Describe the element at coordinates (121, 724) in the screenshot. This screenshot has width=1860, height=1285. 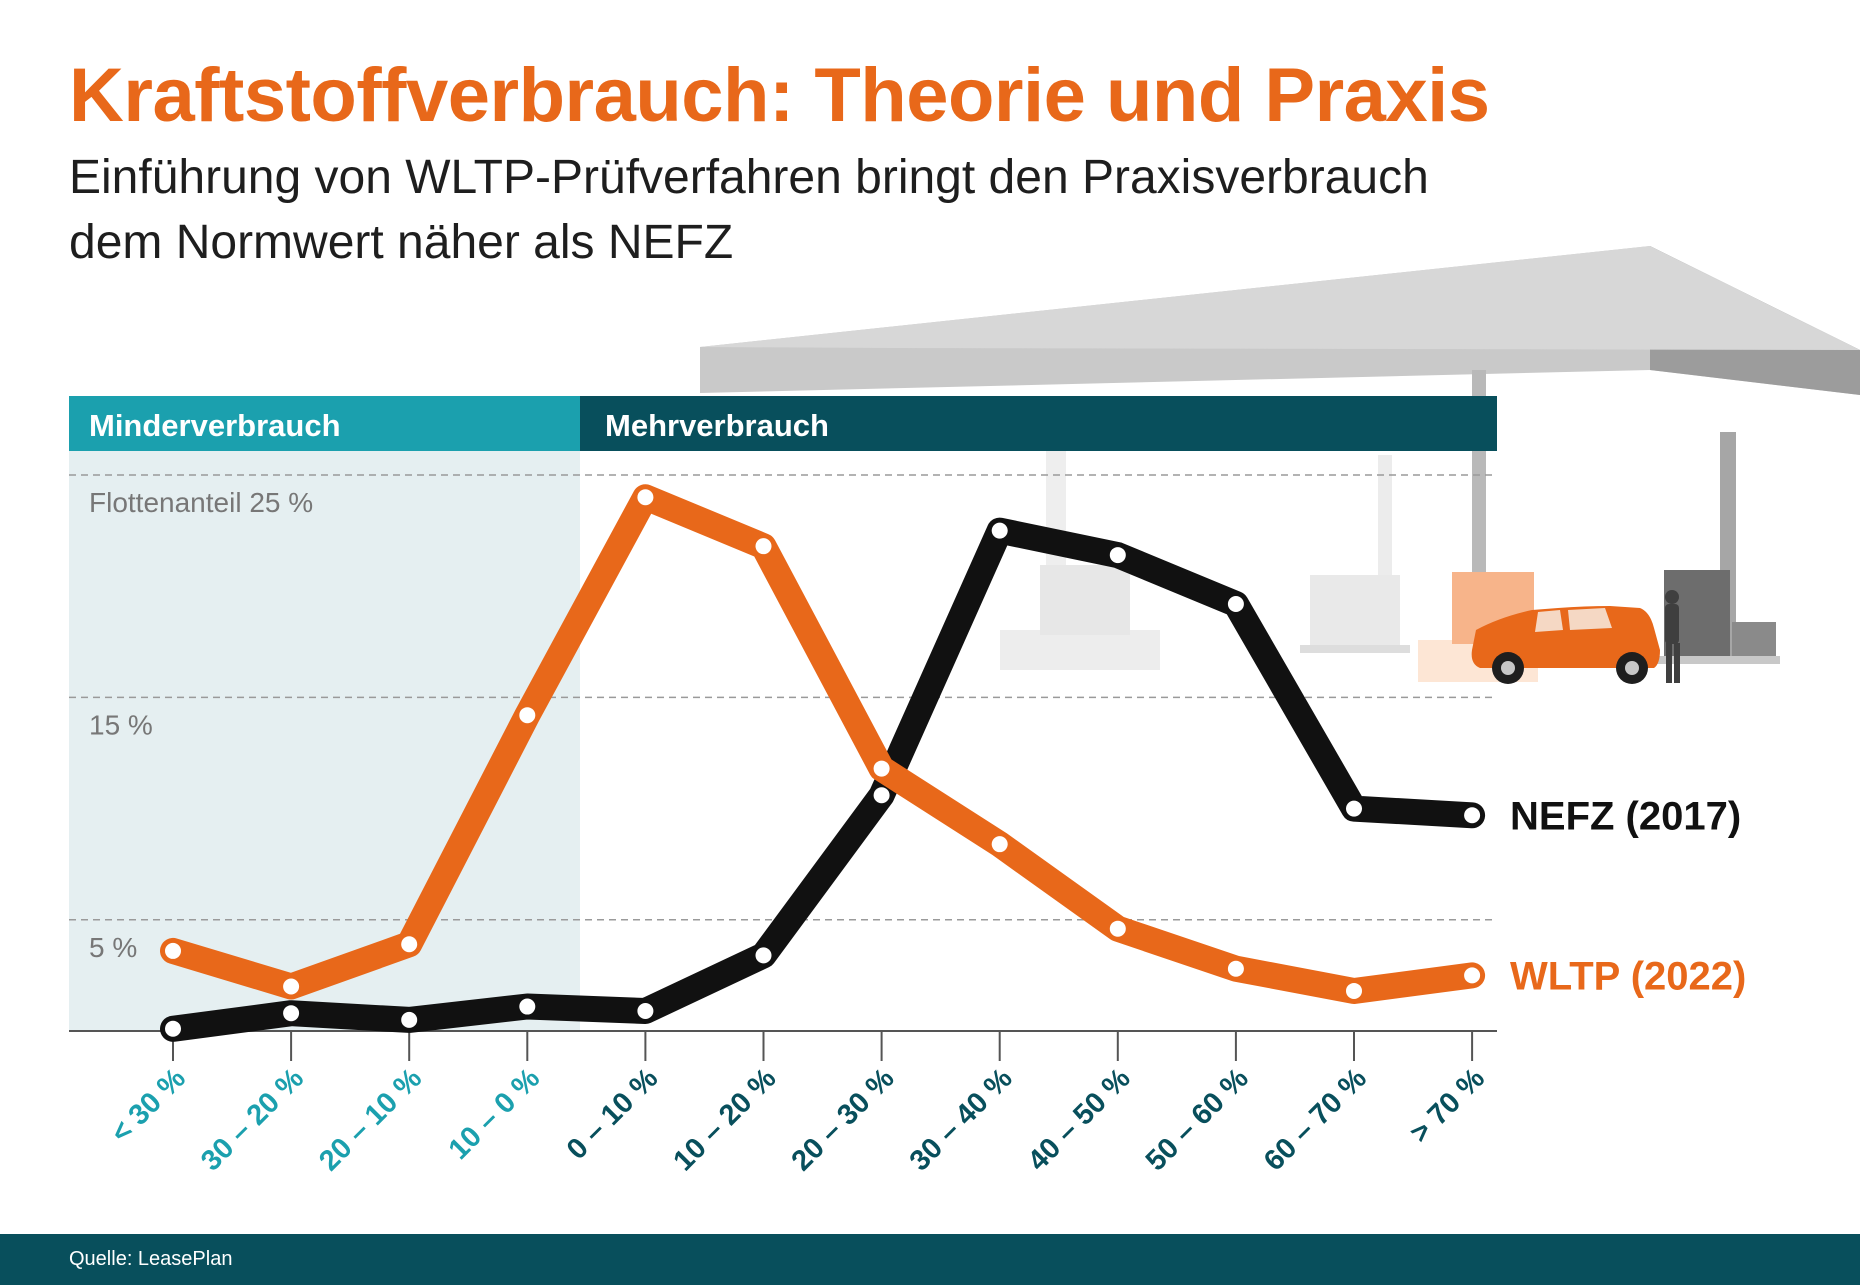
I see `y-tick-label: 15 %` at that location.